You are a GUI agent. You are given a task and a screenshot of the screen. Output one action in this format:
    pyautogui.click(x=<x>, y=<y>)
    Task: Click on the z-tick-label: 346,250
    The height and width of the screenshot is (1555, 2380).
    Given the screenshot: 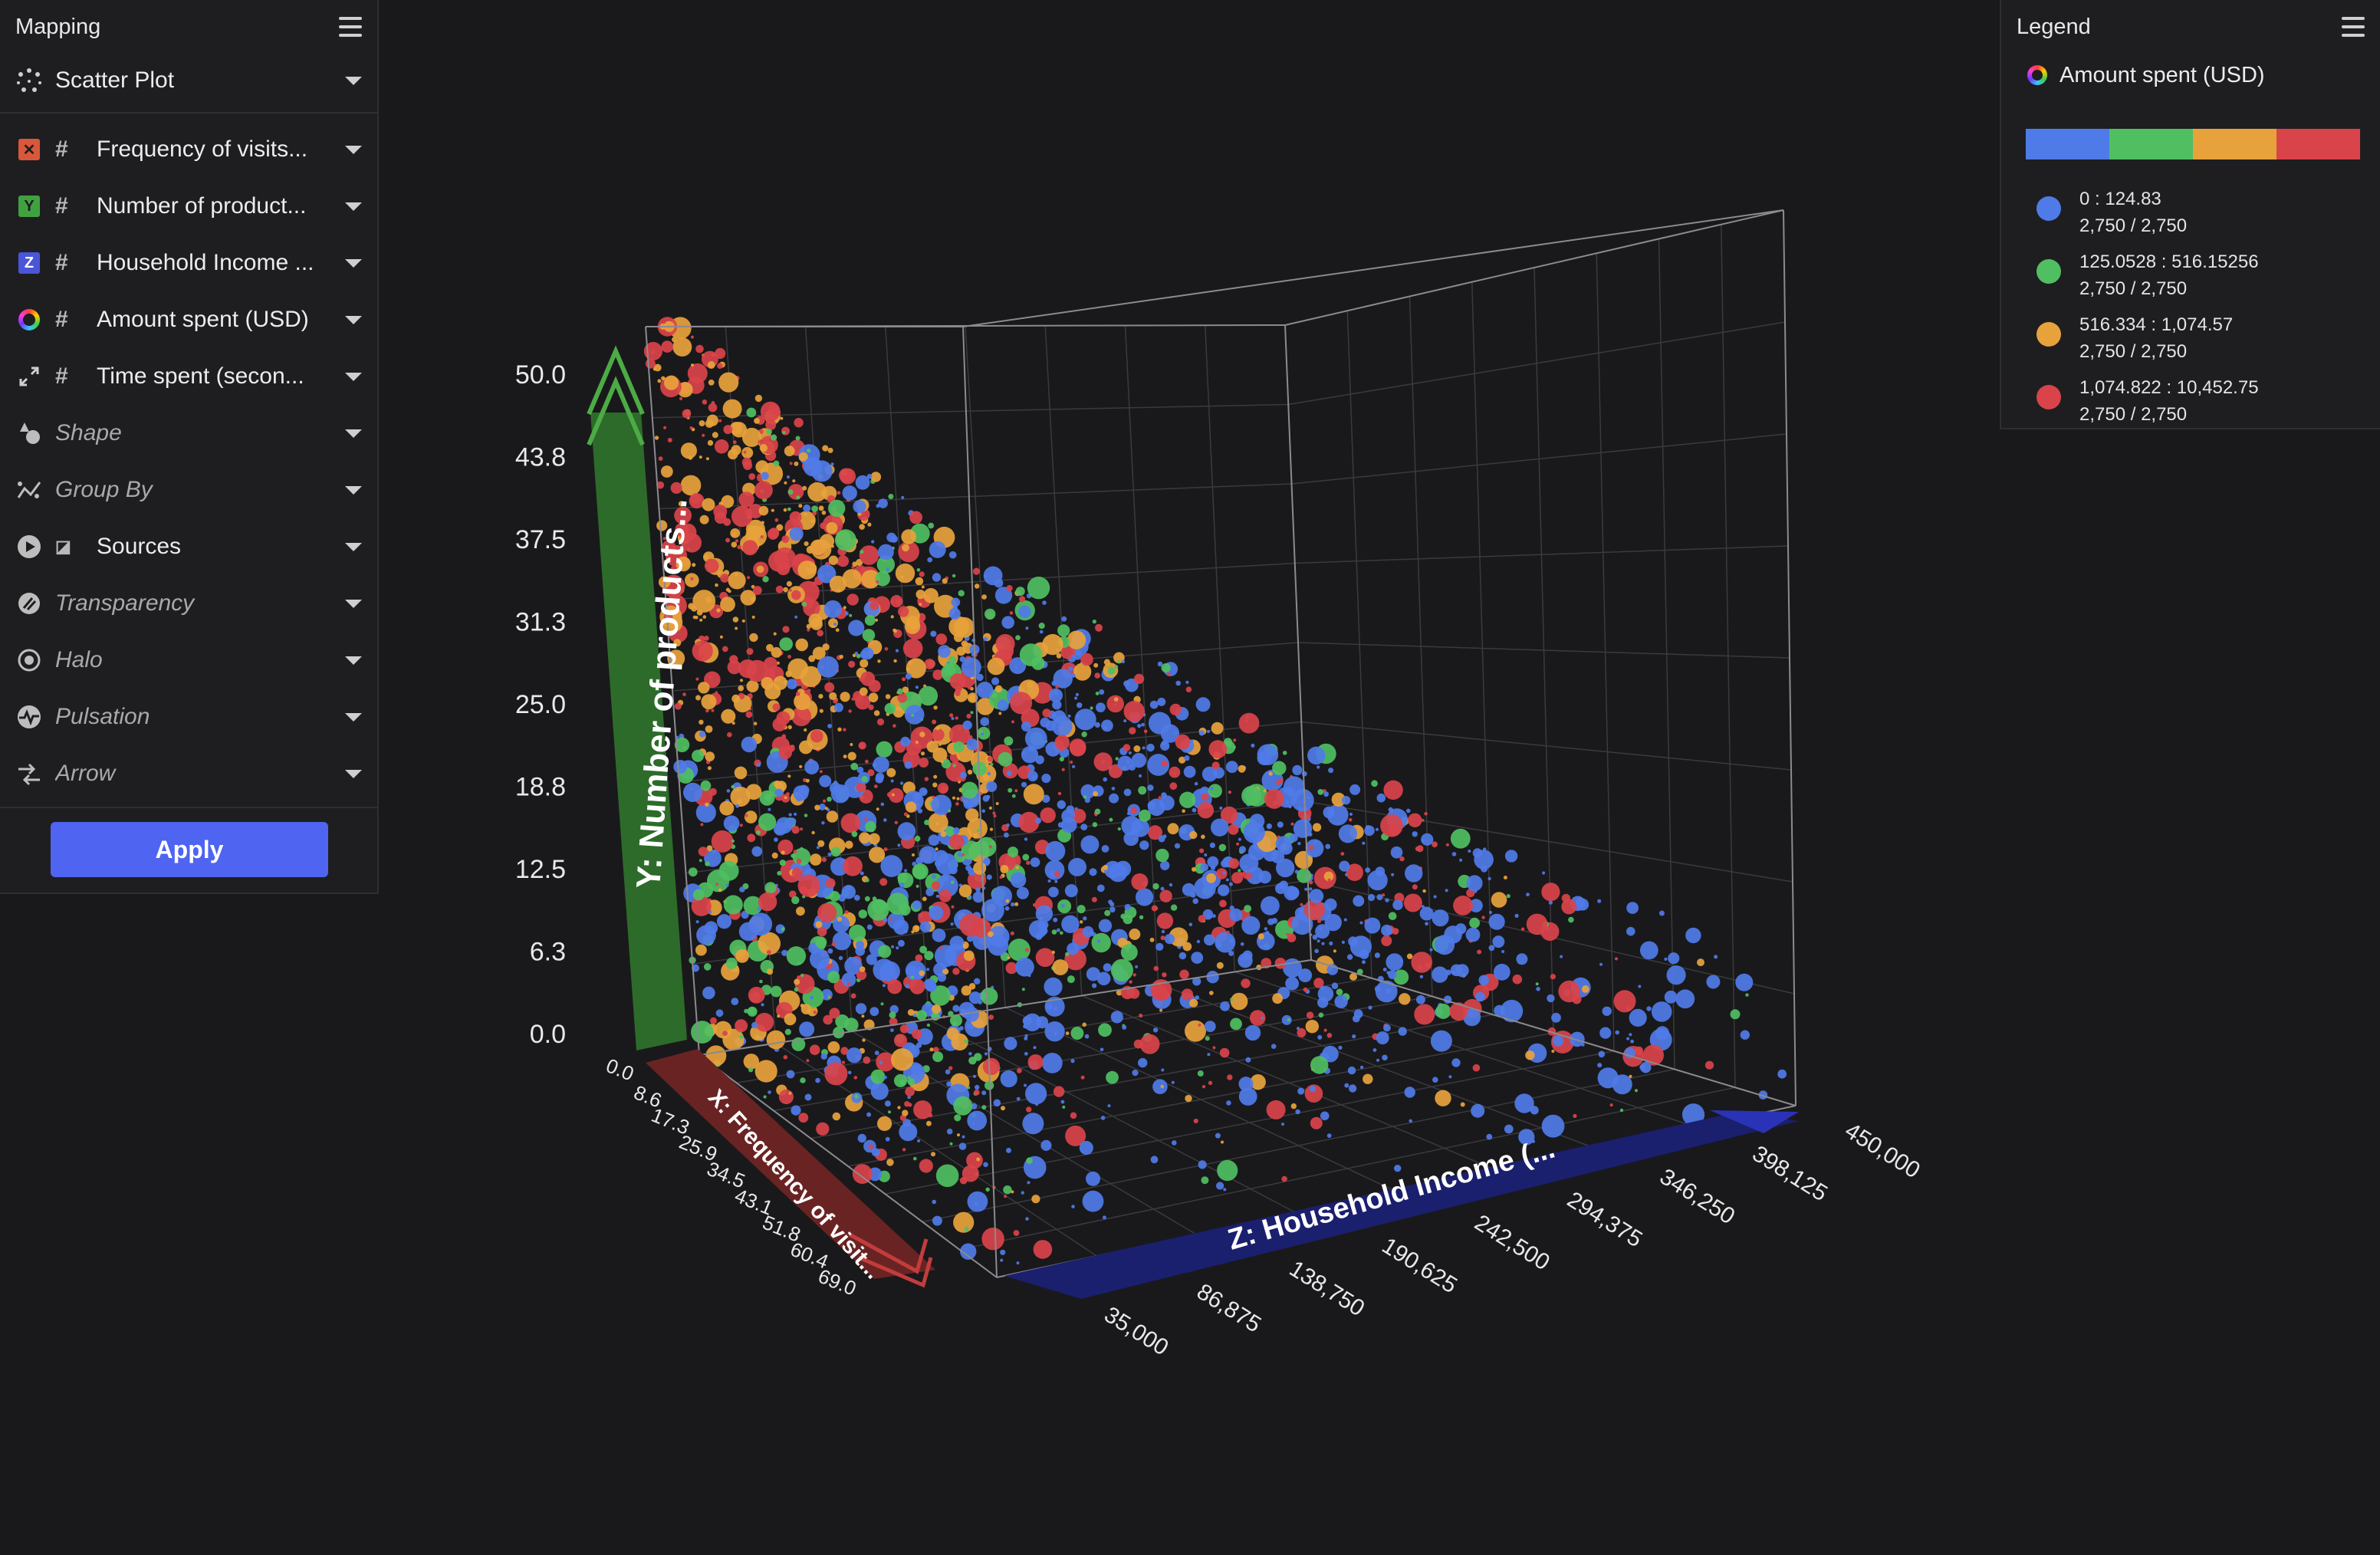 What is the action you would take?
    pyautogui.click(x=1697, y=1196)
    